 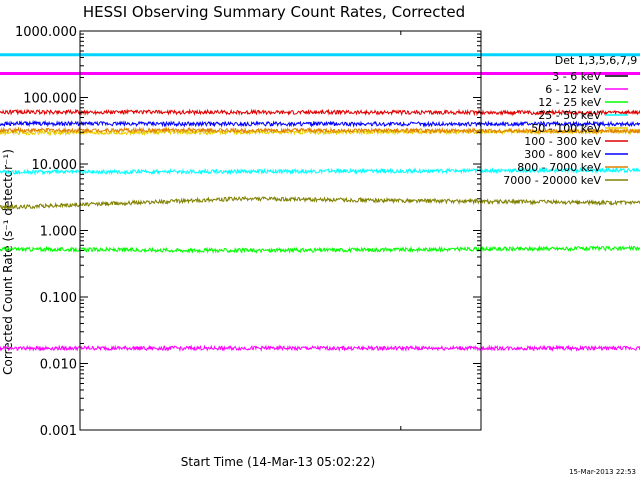 I want to click on y-tick-label-1: 0.010, so click(x=58, y=365).